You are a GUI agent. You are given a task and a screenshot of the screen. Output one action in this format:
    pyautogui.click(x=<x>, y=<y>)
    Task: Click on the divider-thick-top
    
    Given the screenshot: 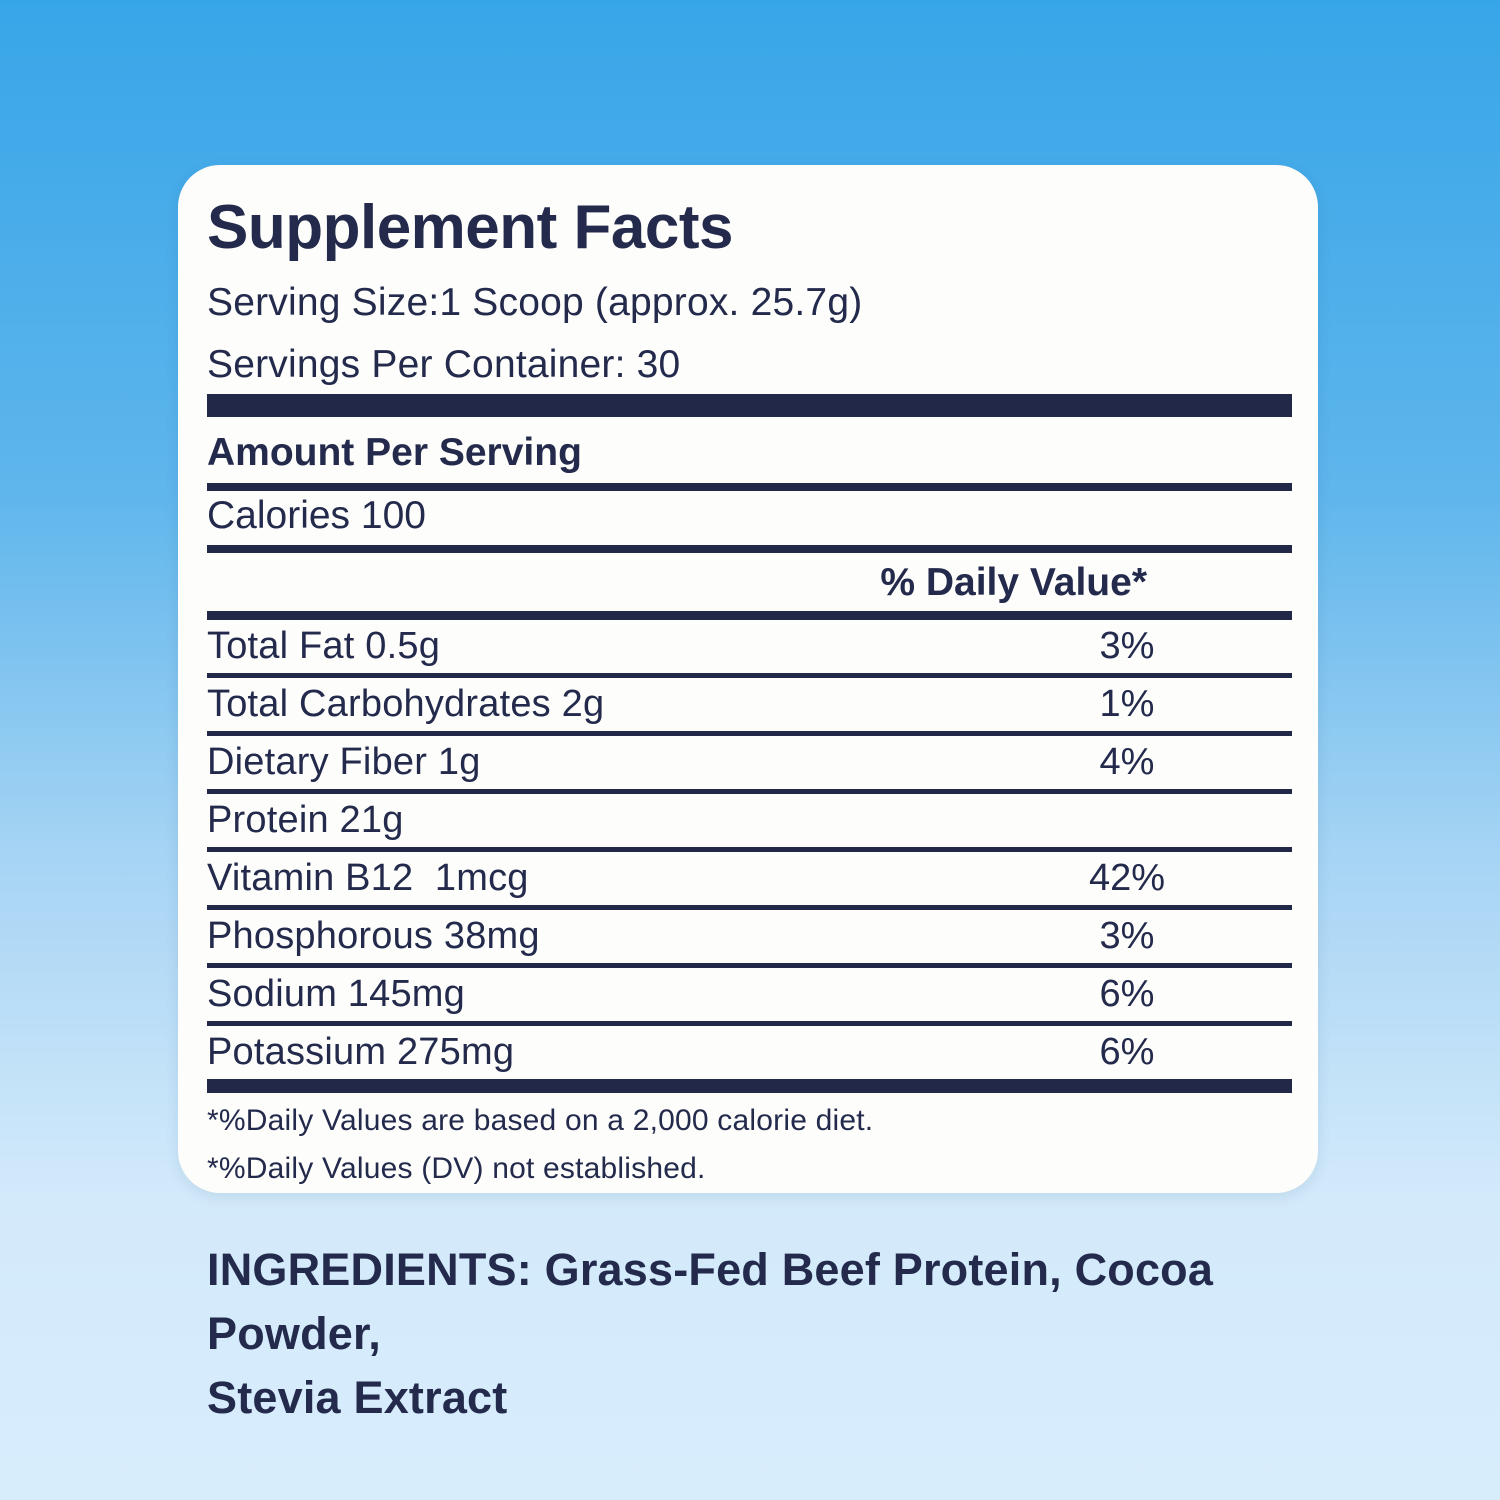 What is the action you would take?
    pyautogui.click(x=749, y=405)
    